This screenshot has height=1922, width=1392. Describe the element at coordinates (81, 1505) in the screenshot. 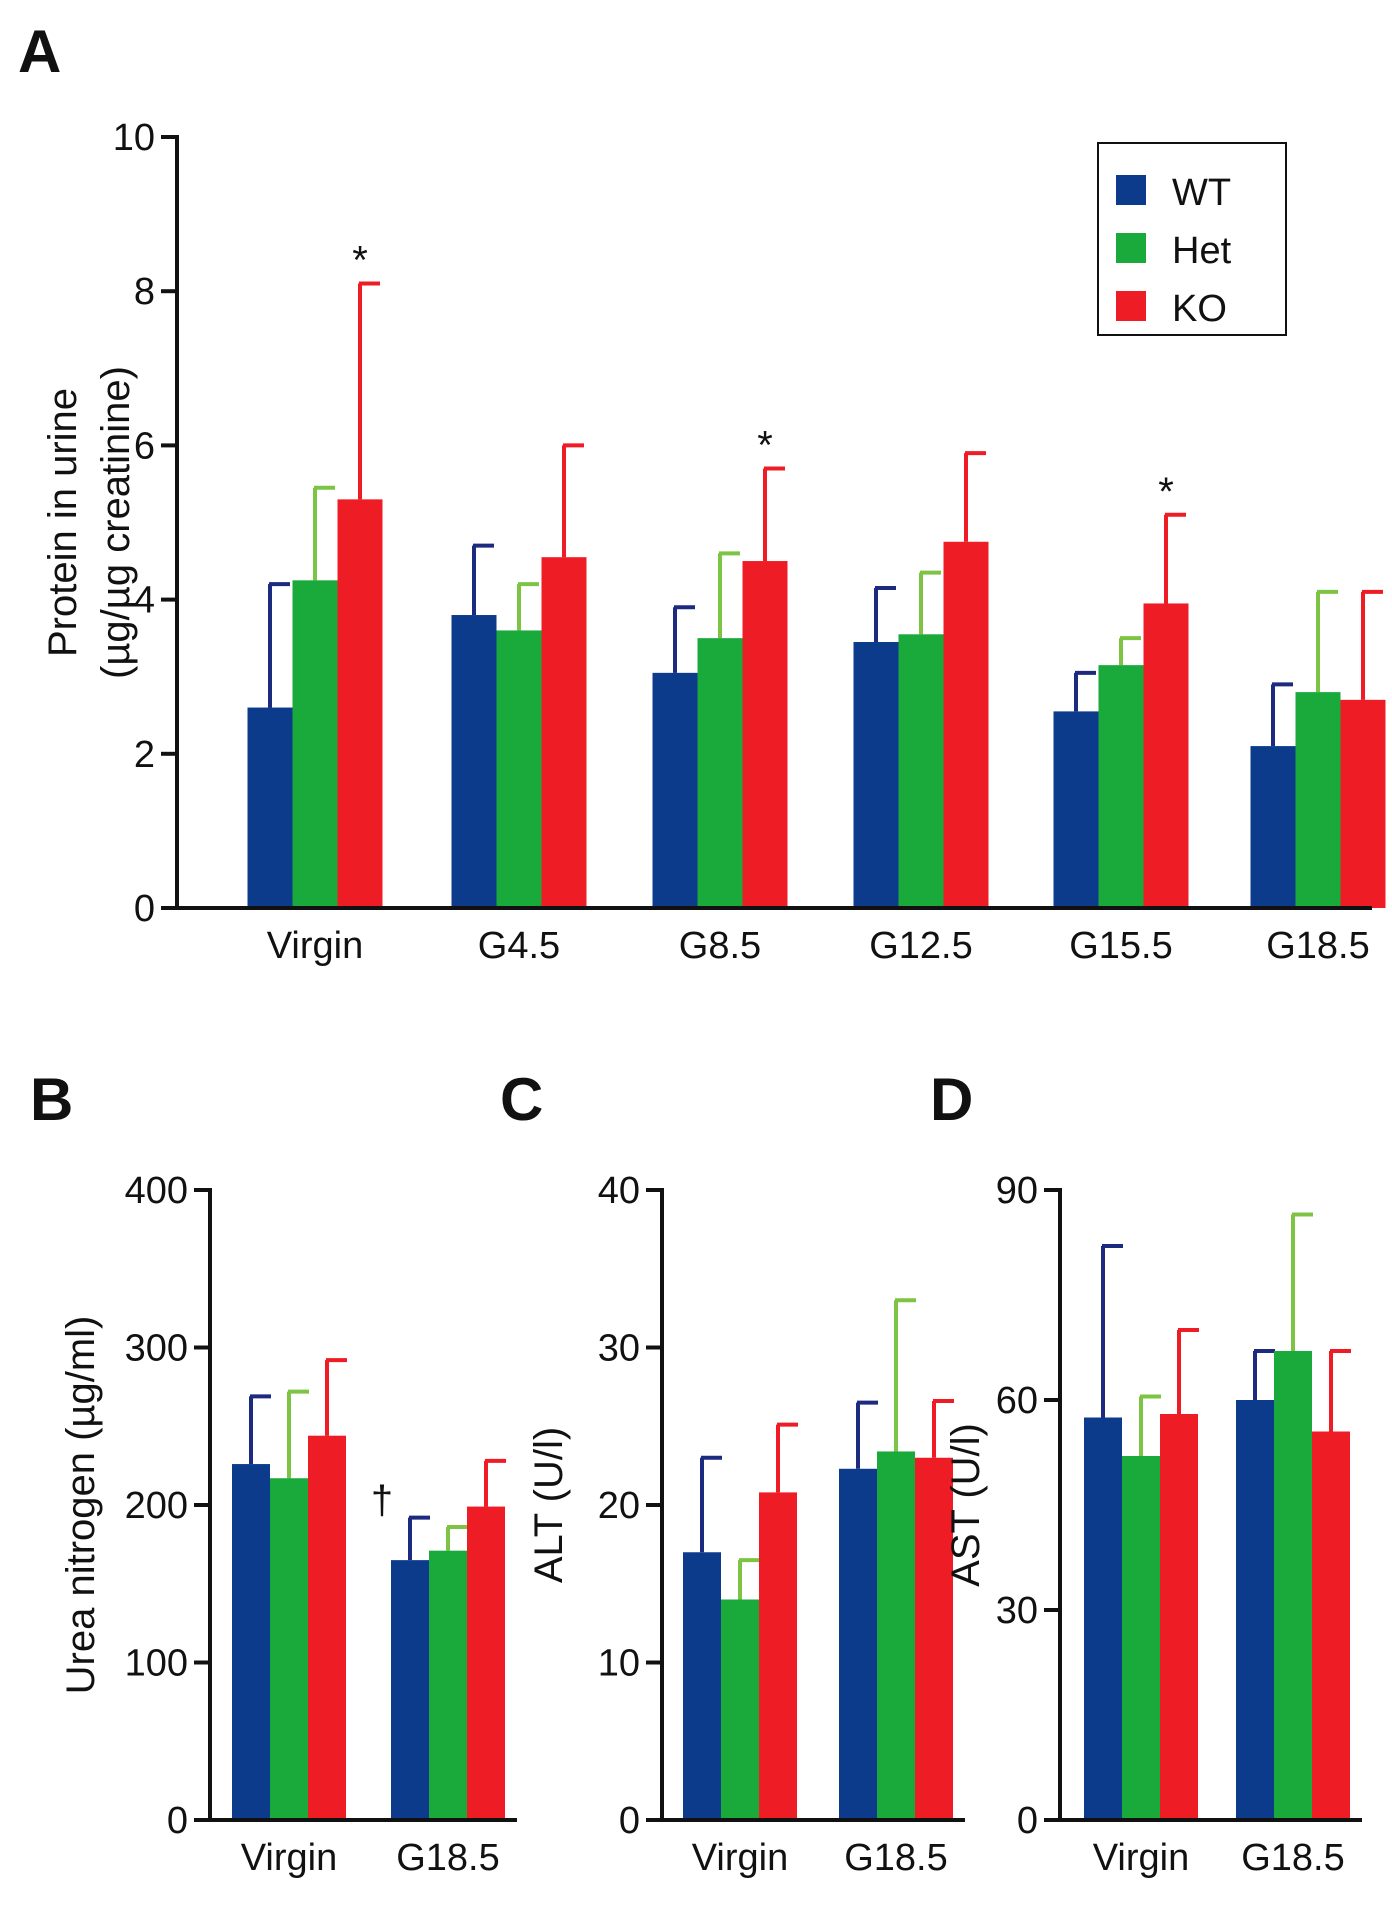

I see `panel-b-y-axis-title: Urea nitrogen (µg/ml)` at that location.